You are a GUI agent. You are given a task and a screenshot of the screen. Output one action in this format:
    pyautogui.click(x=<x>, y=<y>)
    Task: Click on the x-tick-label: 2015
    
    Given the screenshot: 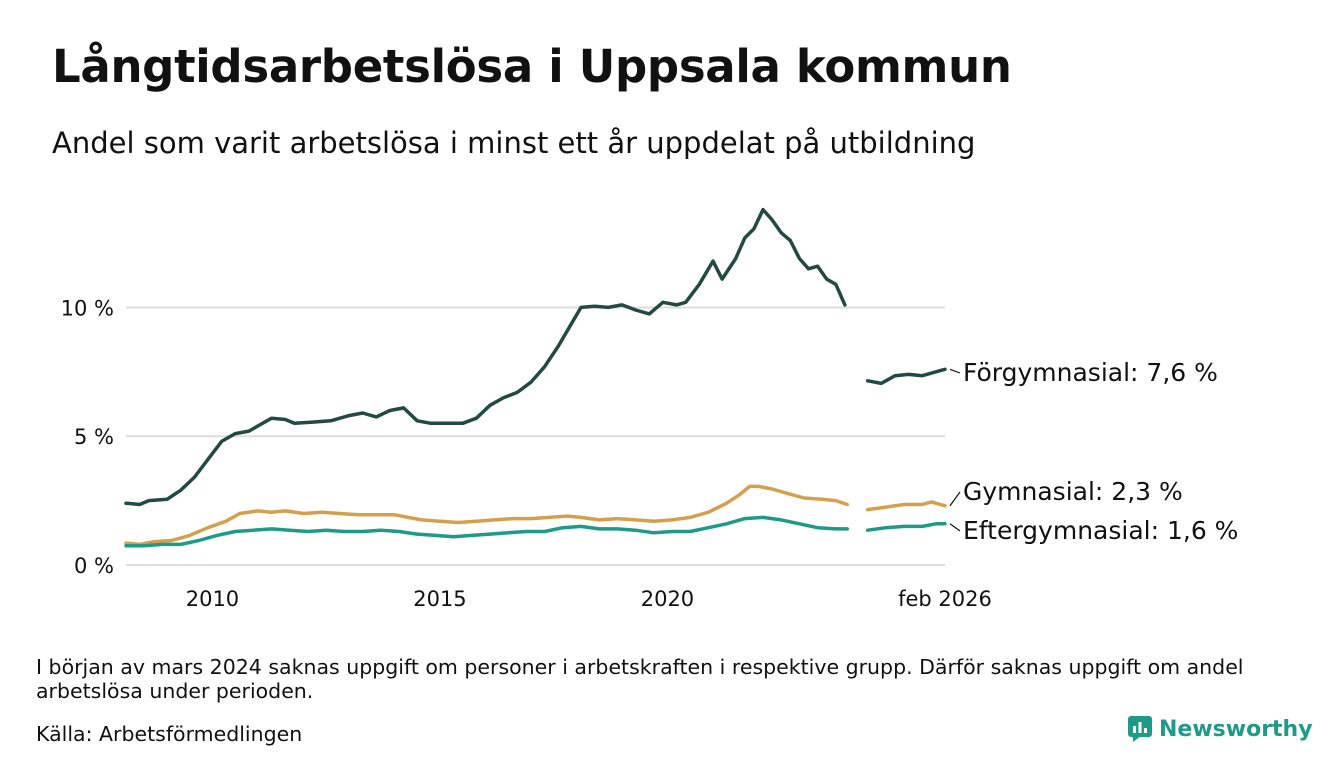 What is the action you would take?
    pyautogui.click(x=439, y=599)
    